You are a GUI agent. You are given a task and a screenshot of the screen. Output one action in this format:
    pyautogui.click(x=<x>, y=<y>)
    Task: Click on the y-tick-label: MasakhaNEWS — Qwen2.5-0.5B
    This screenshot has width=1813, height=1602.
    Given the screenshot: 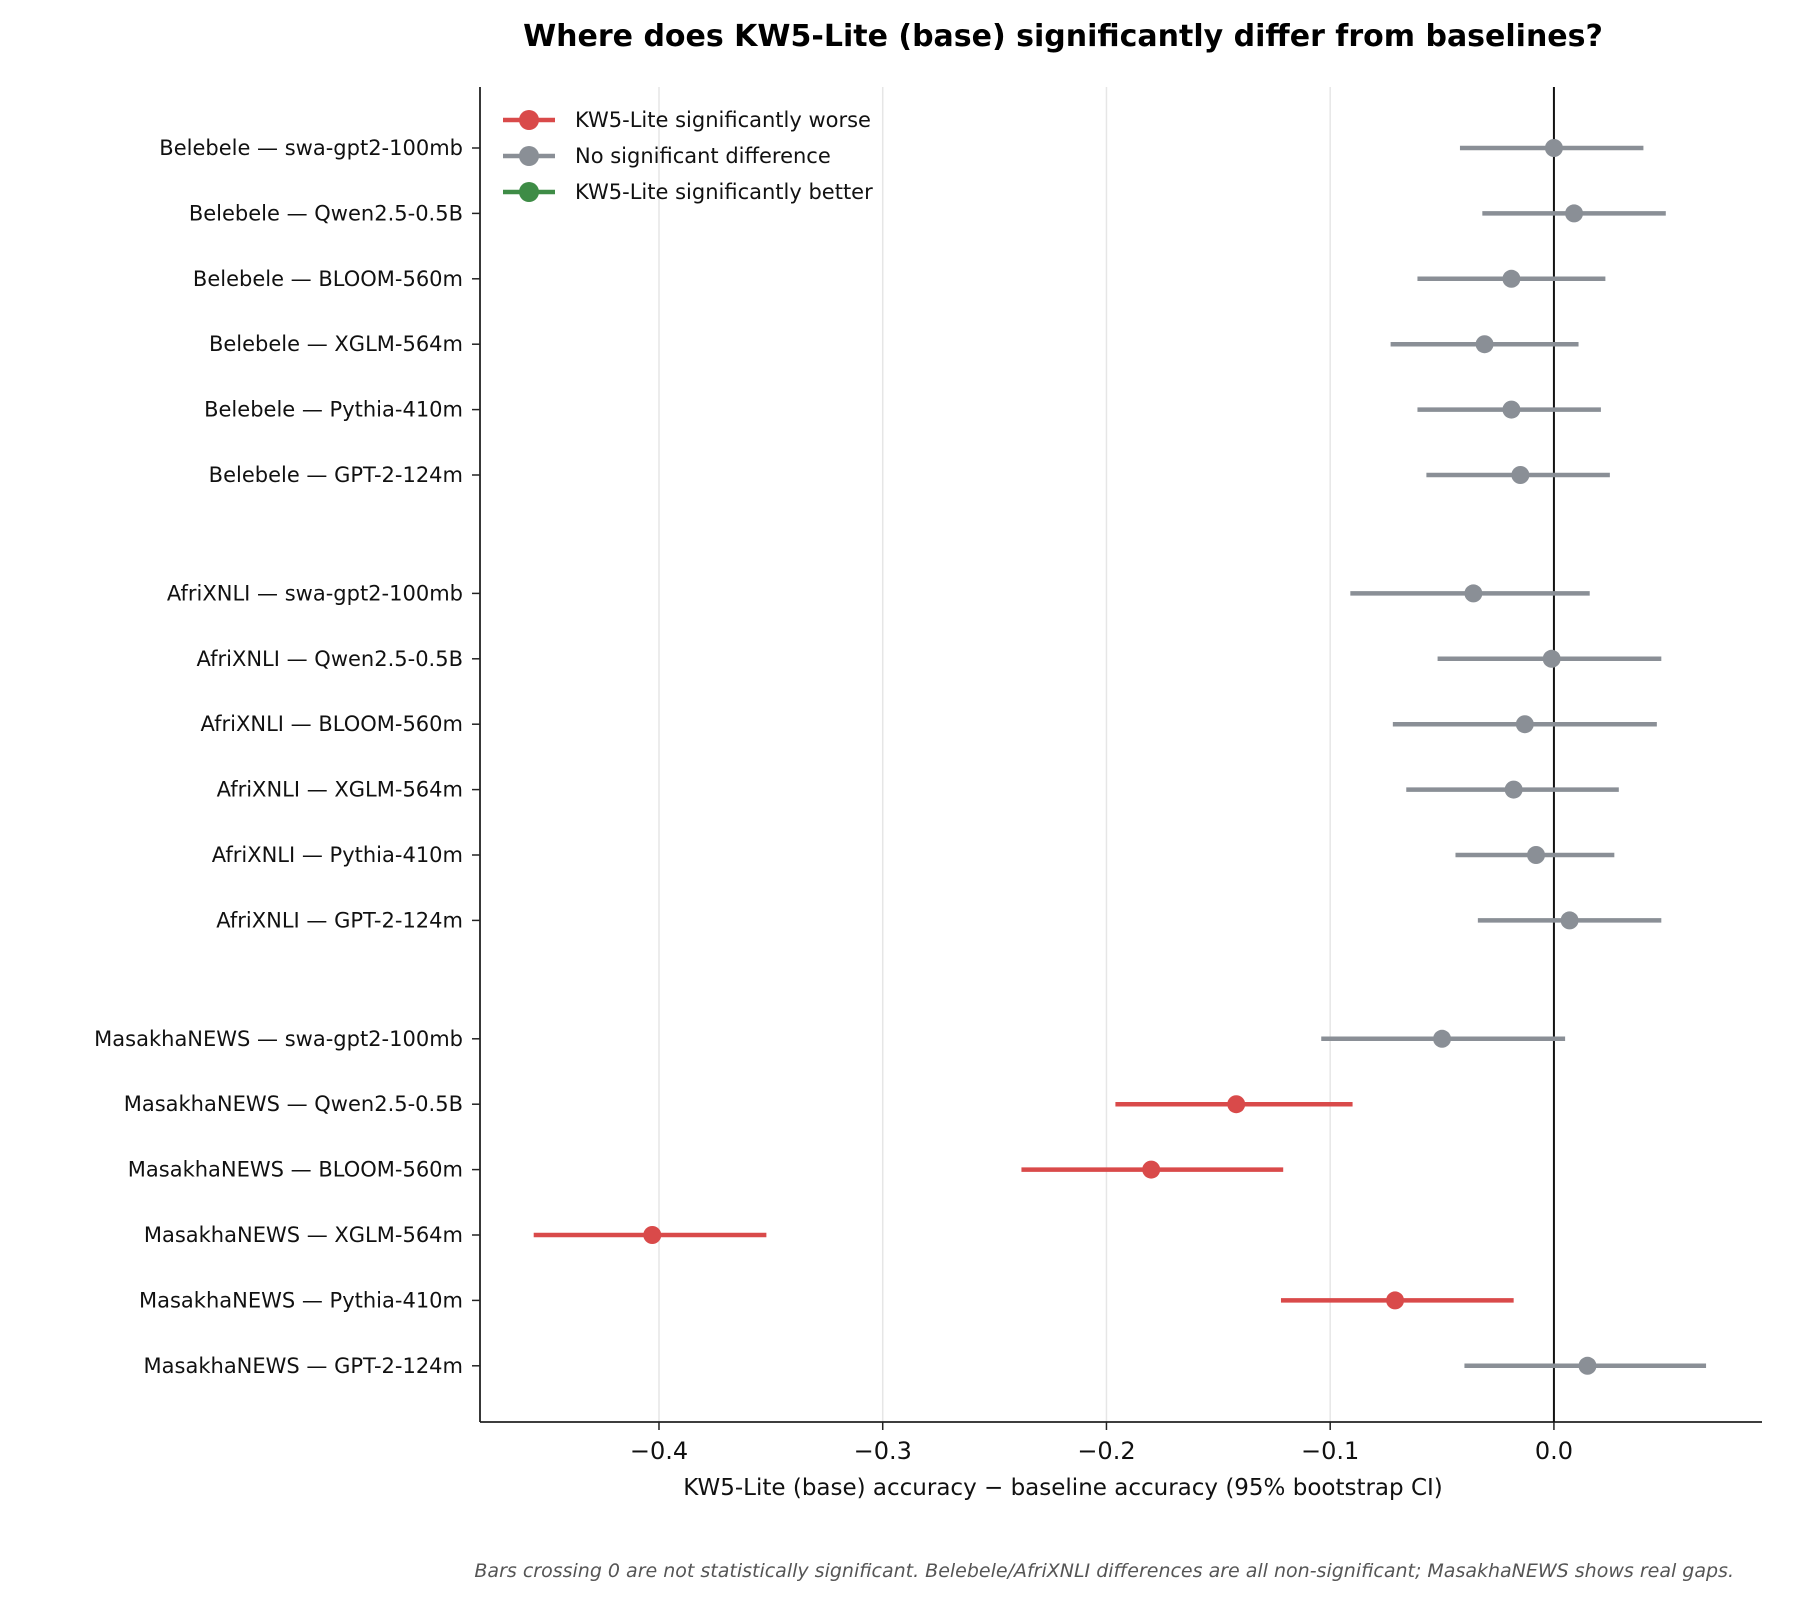 What is the action you would take?
    pyautogui.click(x=293, y=1104)
    